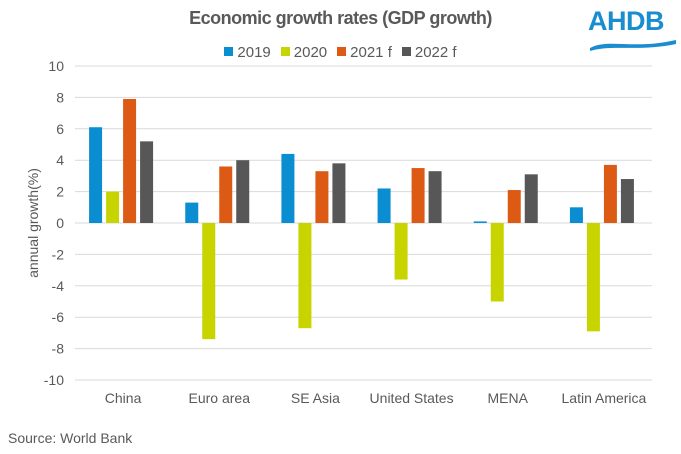 The image size is (681, 454). Describe the element at coordinates (70, 438) in the screenshot. I see `source-note: Source: World Bank` at that location.